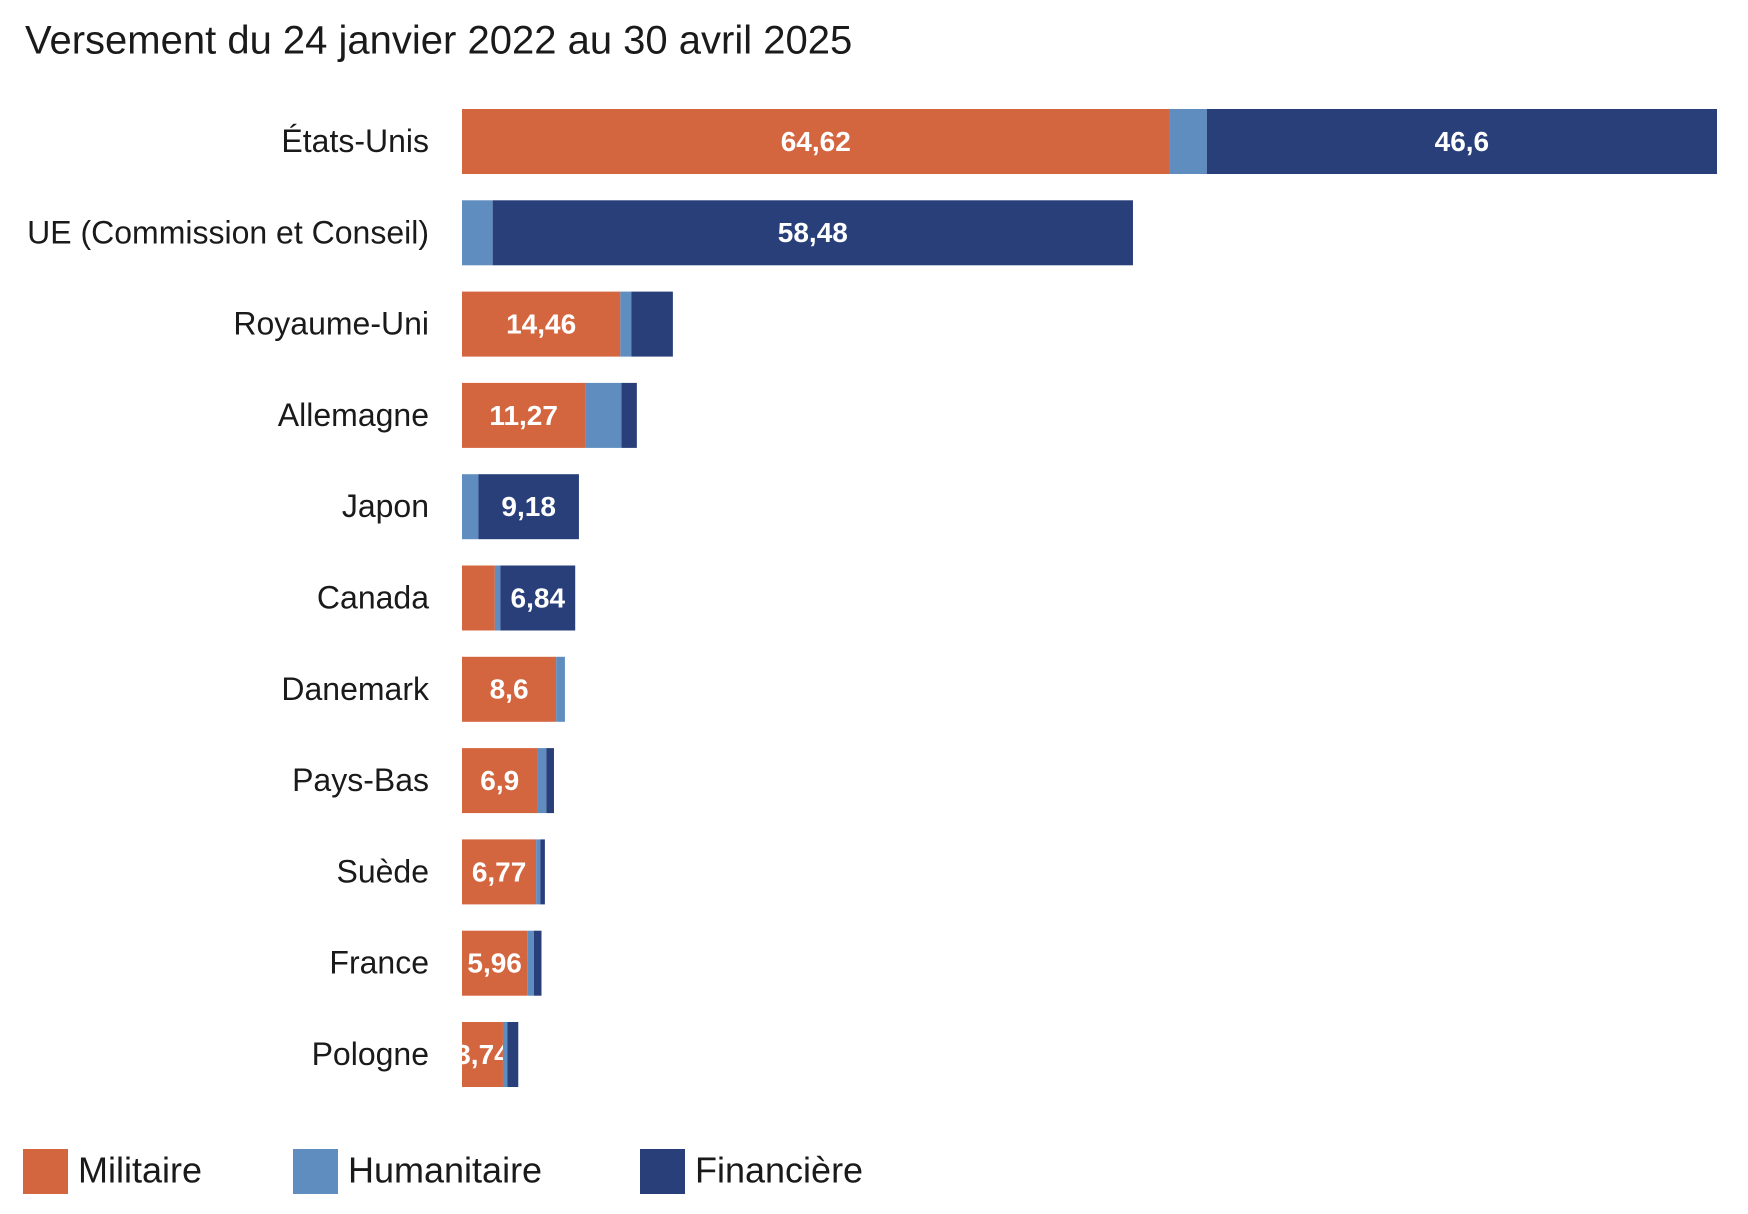  Describe the element at coordinates (353, 415) in the screenshot. I see `category-label: Allemagne` at that location.